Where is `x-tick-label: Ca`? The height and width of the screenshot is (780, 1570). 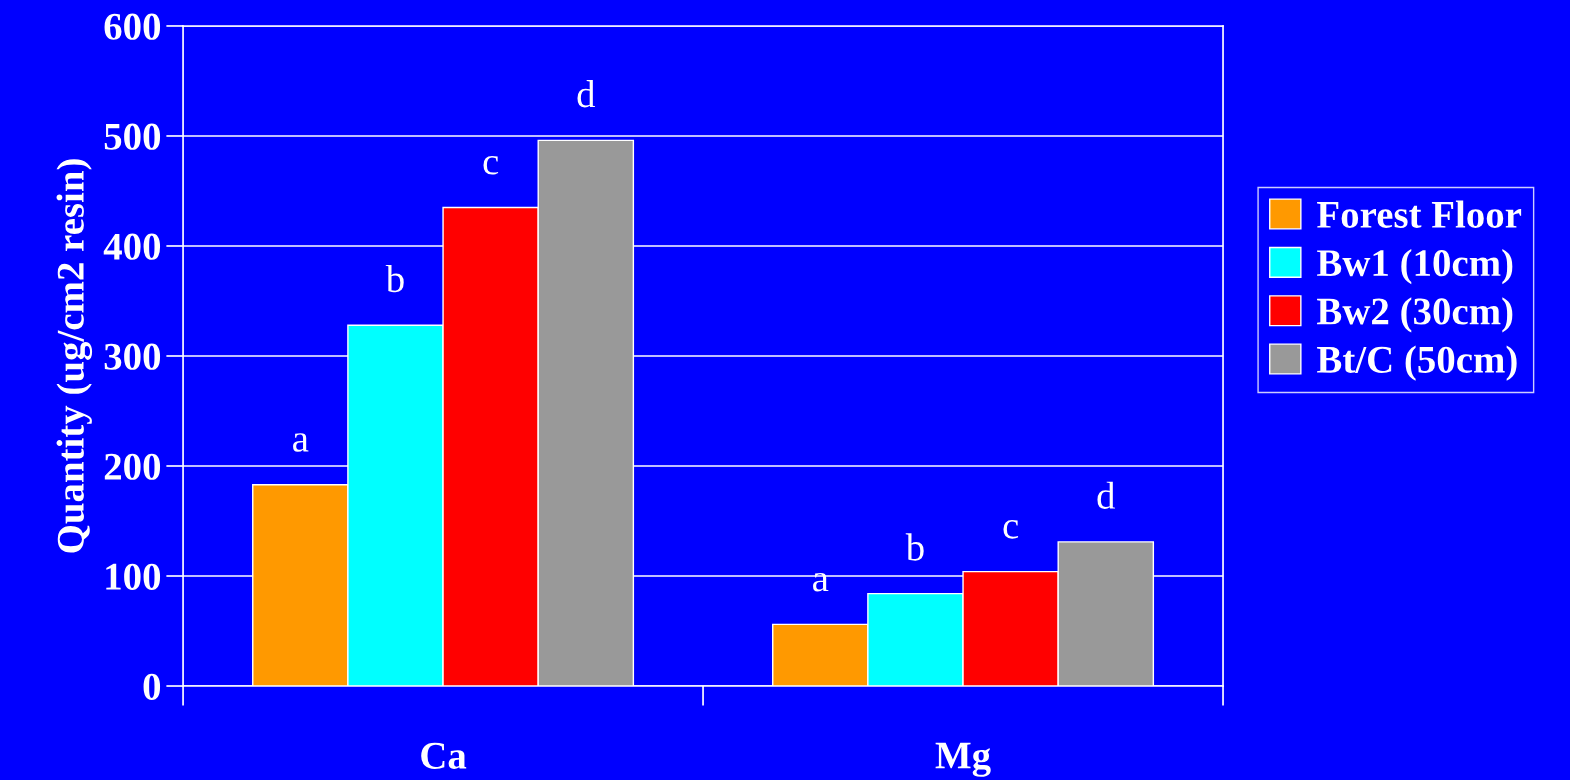 x-tick-label: Ca is located at coordinates (444, 755).